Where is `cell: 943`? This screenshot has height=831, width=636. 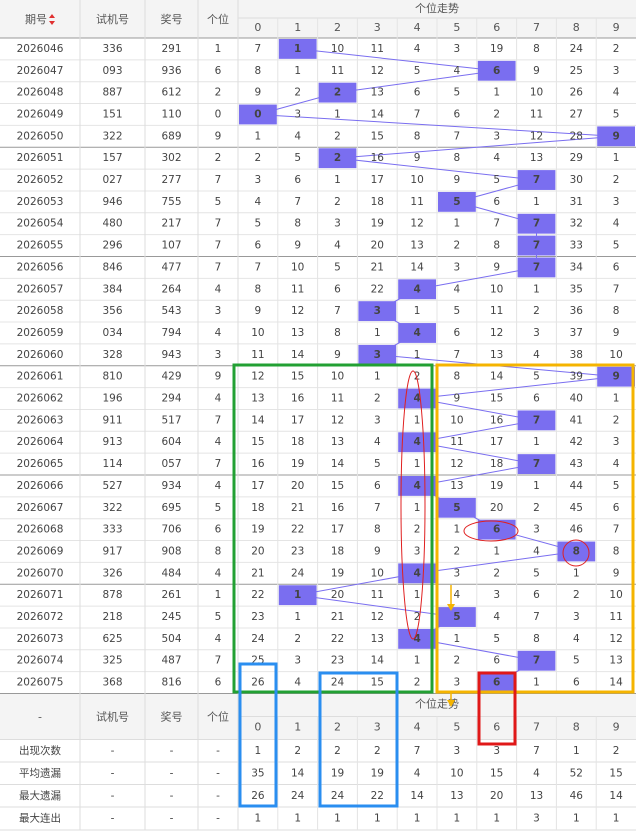
cell: 943 is located at coordinates (171, 355).